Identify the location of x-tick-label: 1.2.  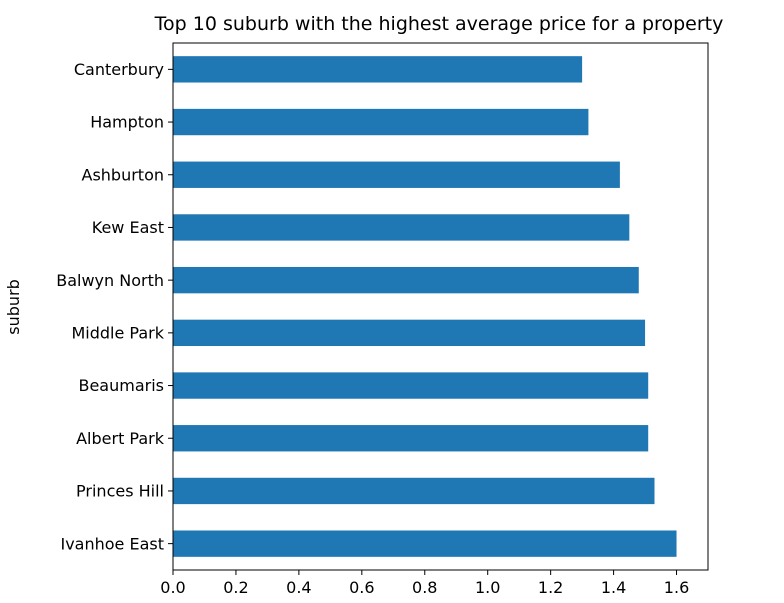
(550, 587).